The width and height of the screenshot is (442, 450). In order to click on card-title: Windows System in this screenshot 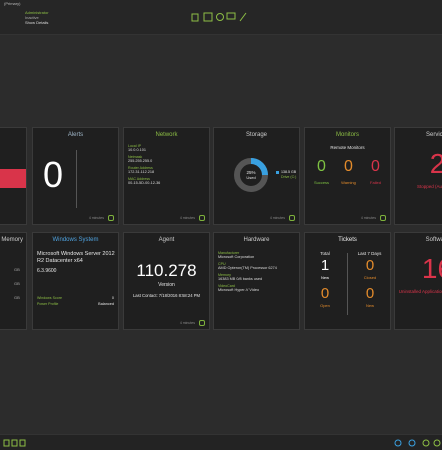, I will do `click(75, 240)`.